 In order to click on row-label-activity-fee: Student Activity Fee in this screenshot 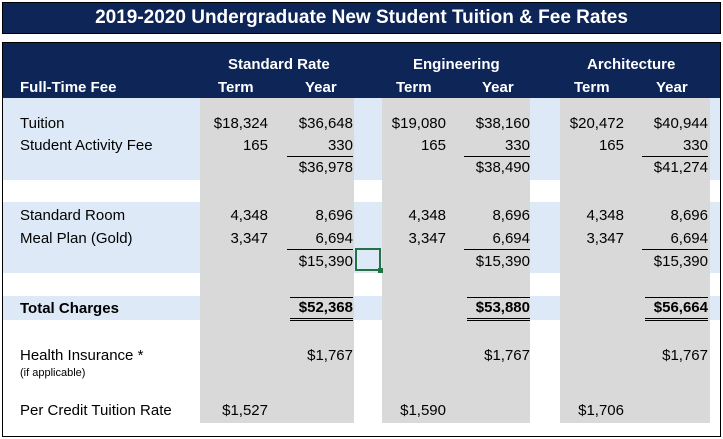, I will do `click(86, 145)`.